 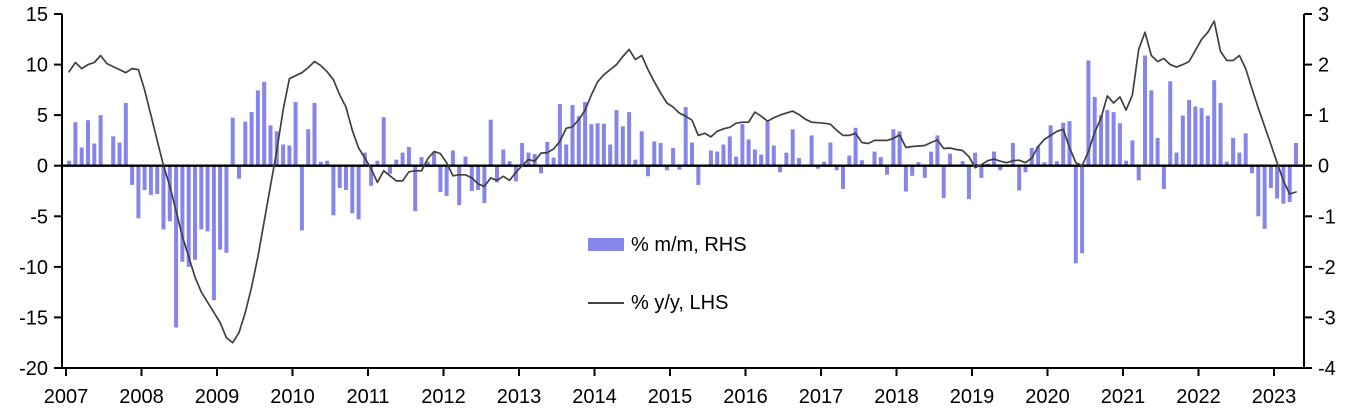 I want to click on right-axis-tick-label: -3, so click(x=1327, y=318).